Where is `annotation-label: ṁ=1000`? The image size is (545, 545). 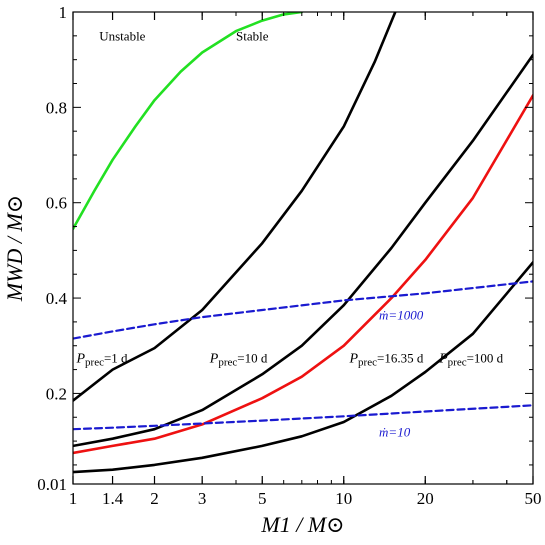 annotation-label: ṁ=1000 is located at coordinates (401, 315).